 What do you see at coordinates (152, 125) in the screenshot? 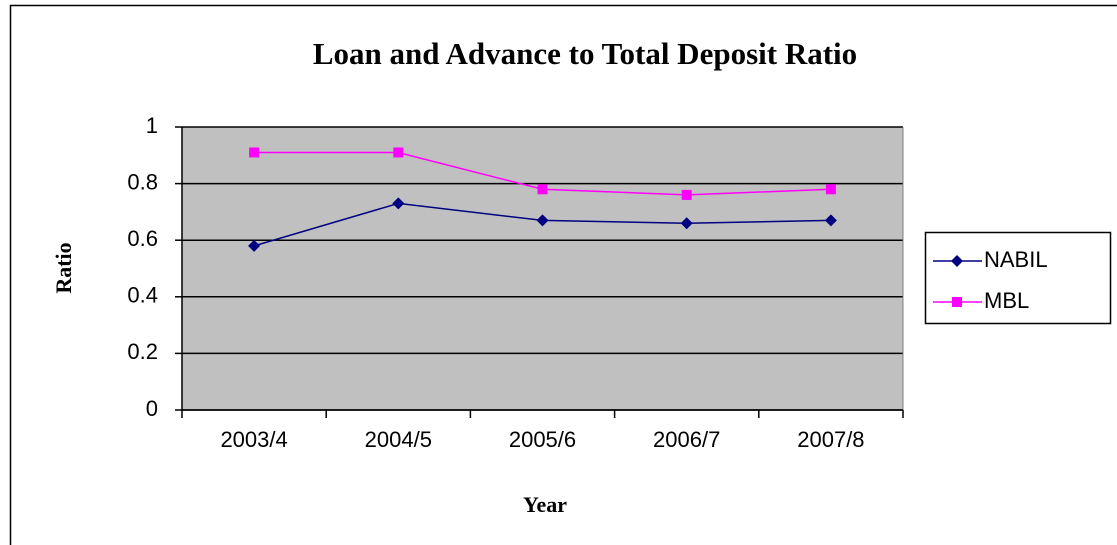
I see `y-tick-label: 1` at bounding box center [152, 125].